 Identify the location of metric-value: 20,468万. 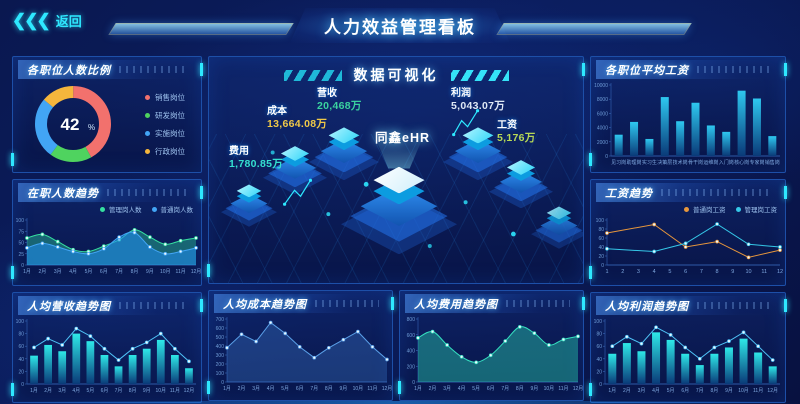
(339, 106).